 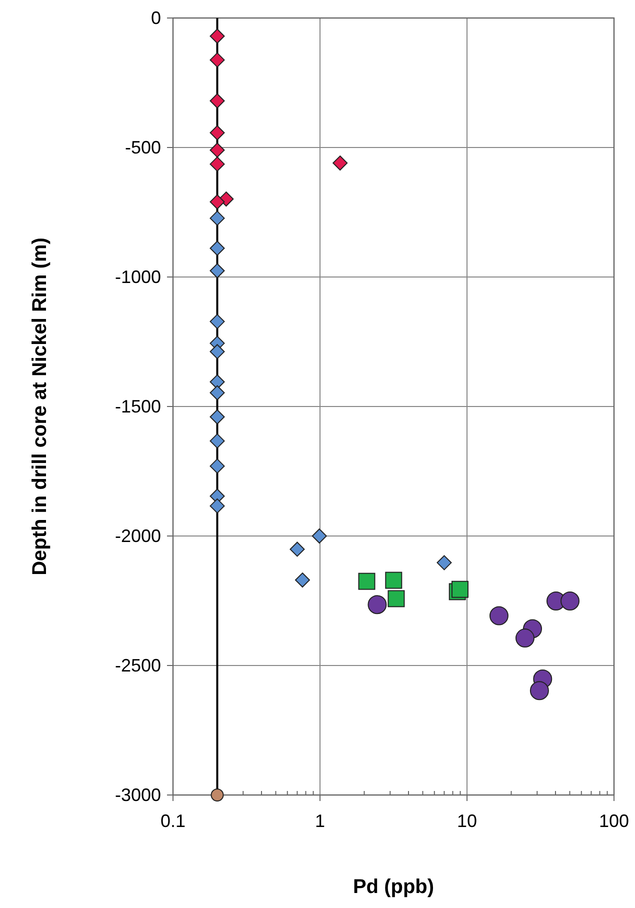 I want to click on y-tick-label: -1000, so click(x=137, y=277).